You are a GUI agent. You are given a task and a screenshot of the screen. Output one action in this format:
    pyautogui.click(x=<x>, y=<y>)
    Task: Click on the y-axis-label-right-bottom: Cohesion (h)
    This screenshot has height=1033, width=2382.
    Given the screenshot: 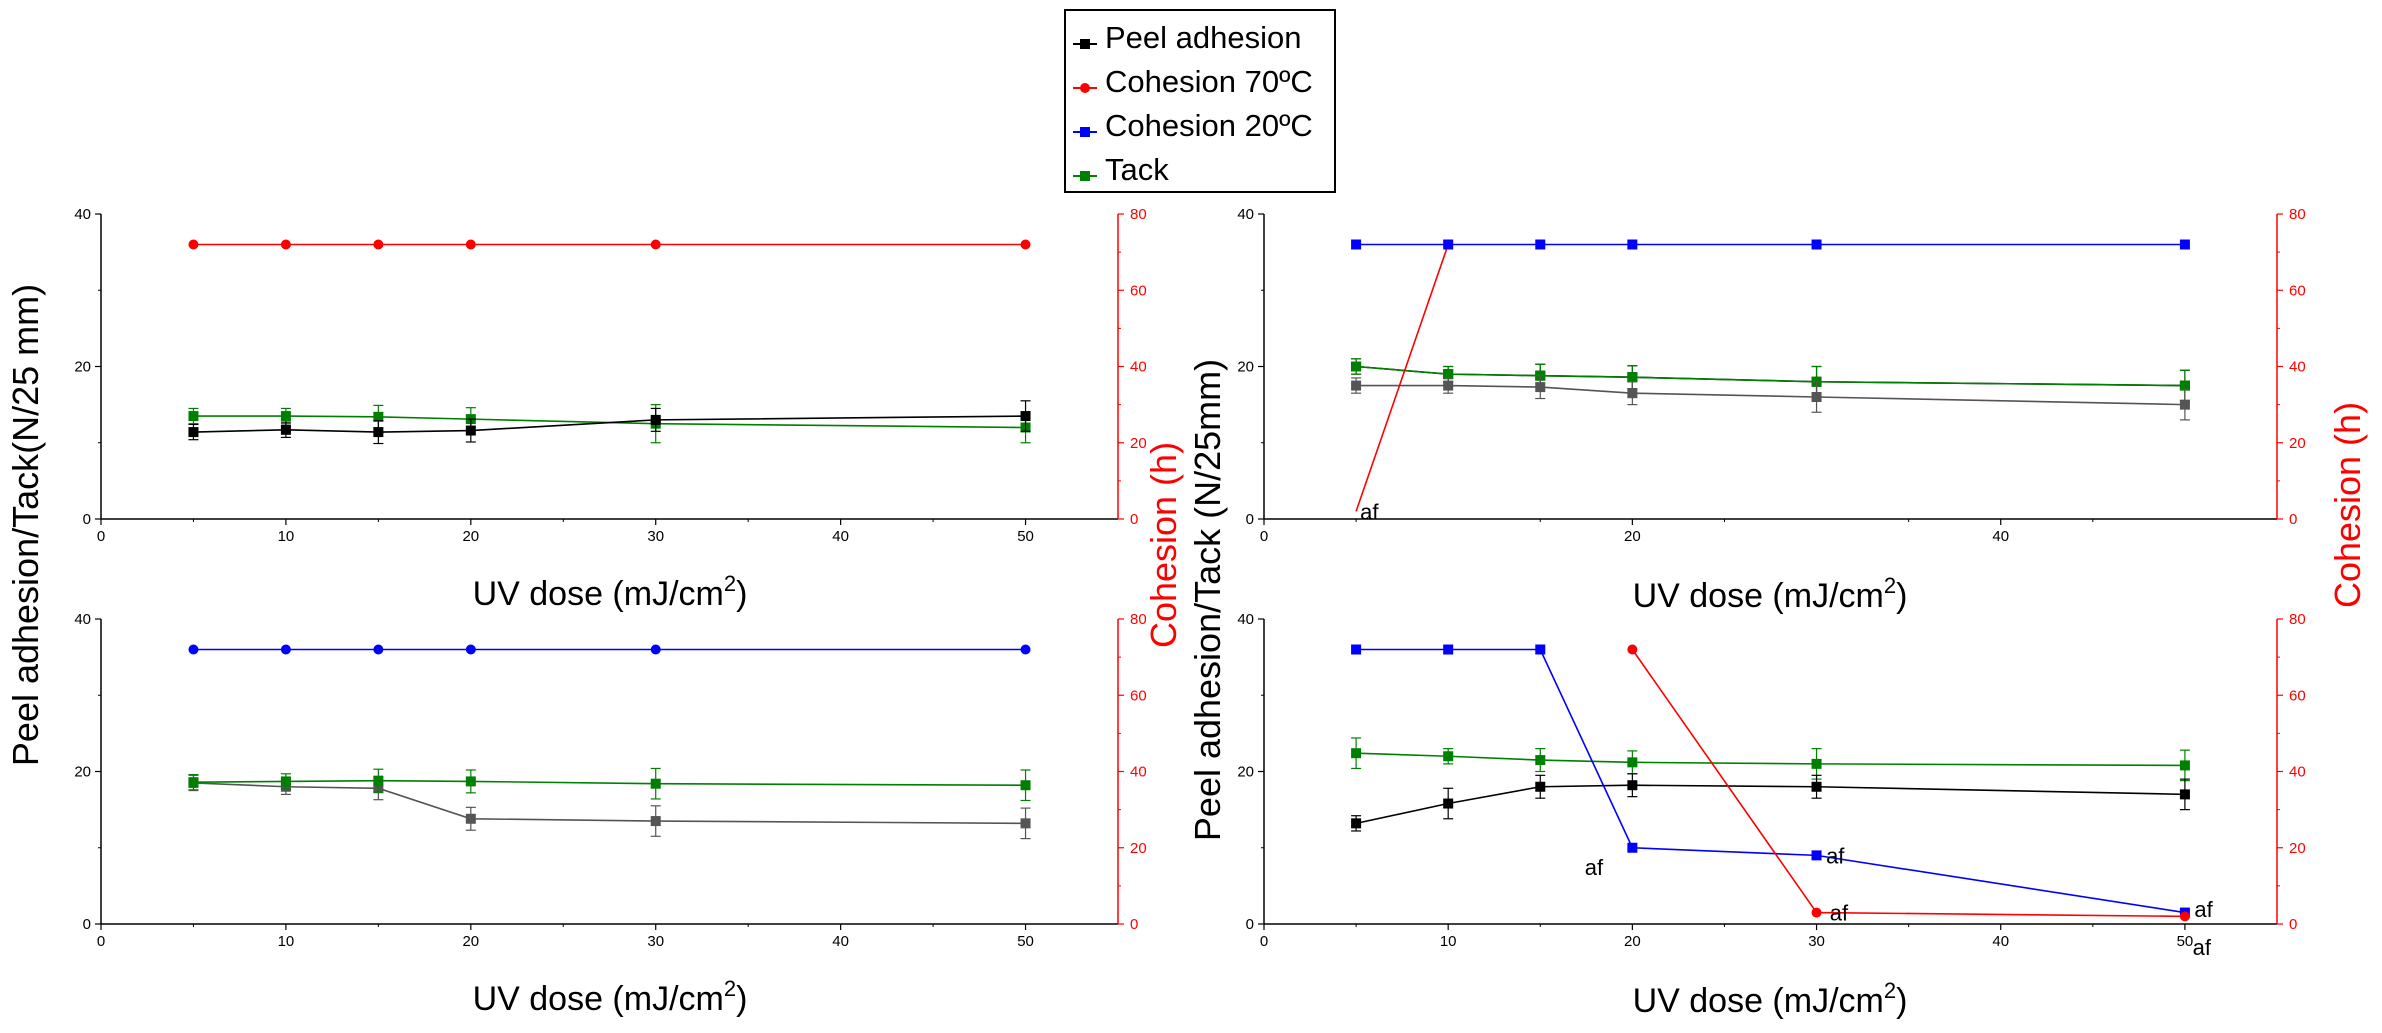 What is the action you would take?
    pyautogui.click(x=2347, y=505)
    